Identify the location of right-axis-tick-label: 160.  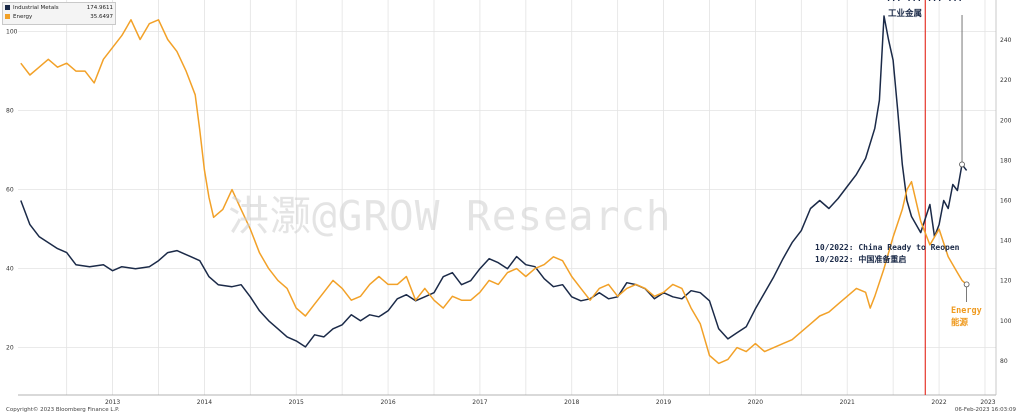
(1006, 201).